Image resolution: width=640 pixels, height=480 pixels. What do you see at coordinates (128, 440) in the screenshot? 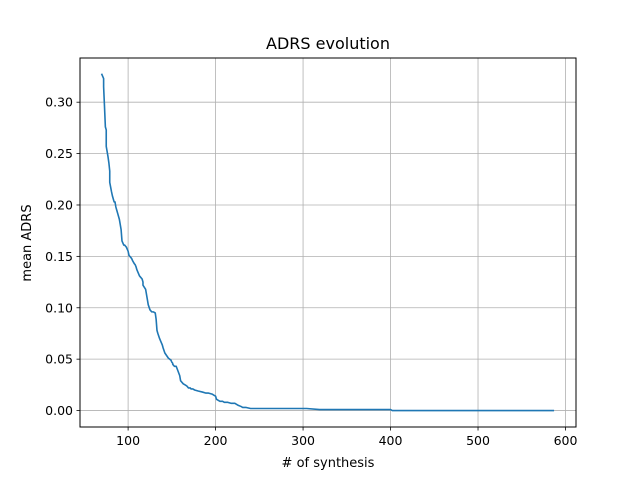
I see `x-tick-label: 100` at bounding box center [128, 440].